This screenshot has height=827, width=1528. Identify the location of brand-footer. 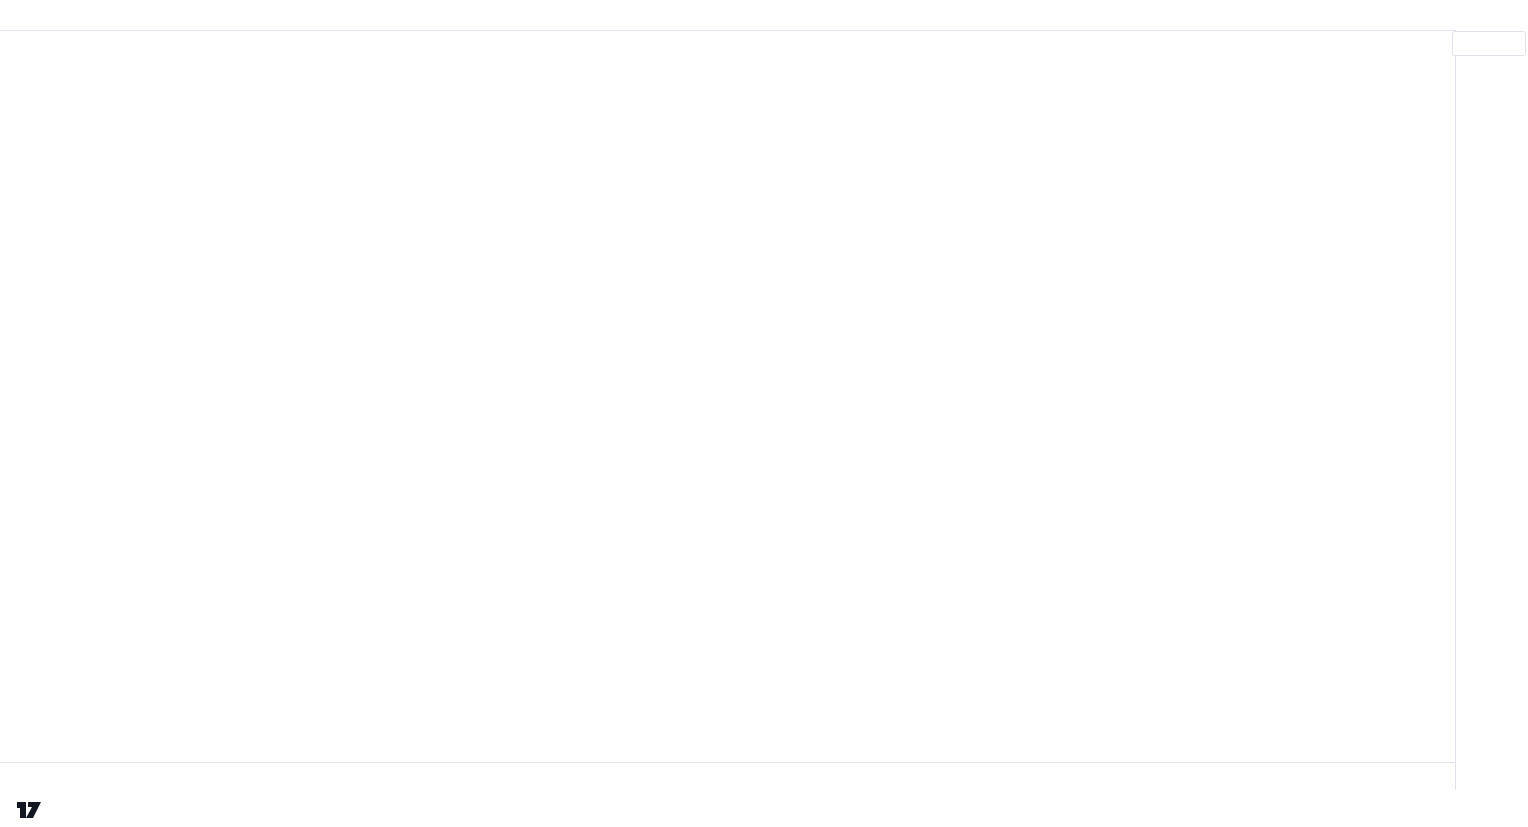
(32, 810).